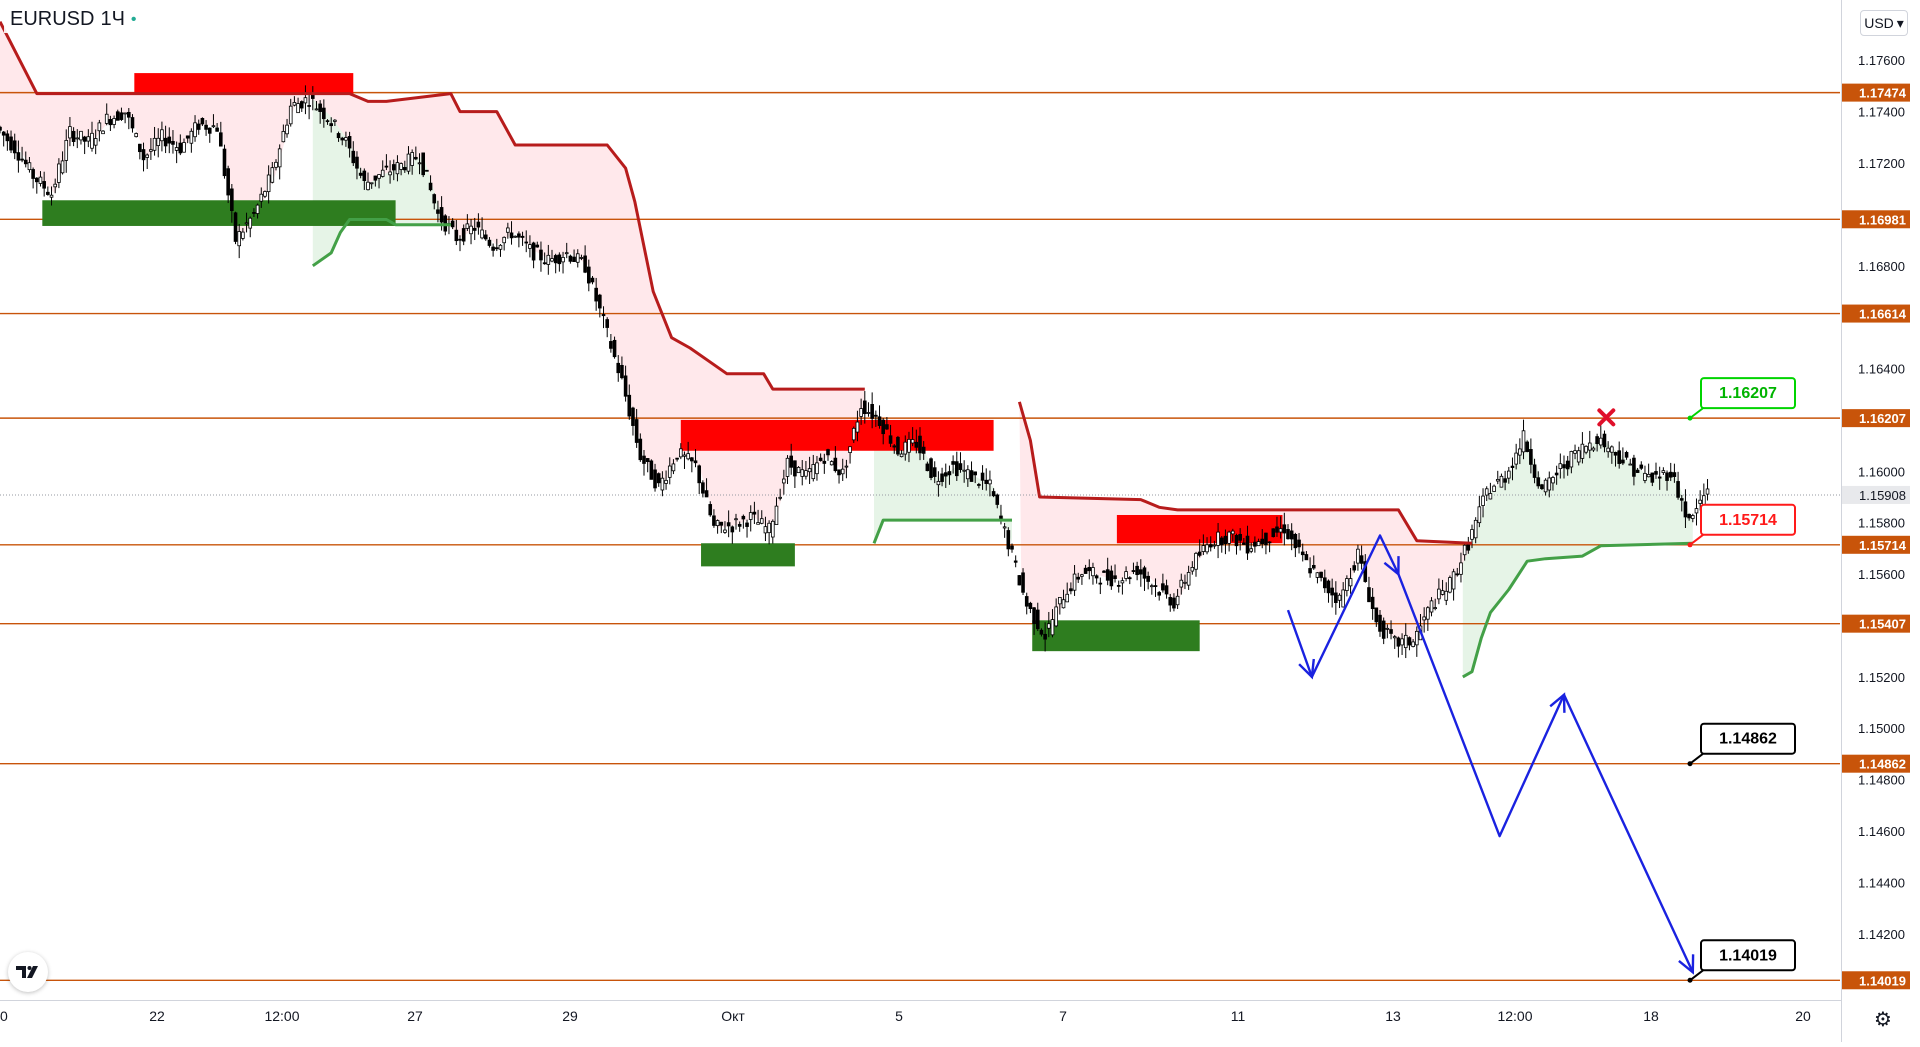 Image resolution: width=1920 pixels, height=1047 pixels. Describe the element at coordinates (1881, 266) in the screenshot. I see `price-tick-label: 1.16800` at that location.